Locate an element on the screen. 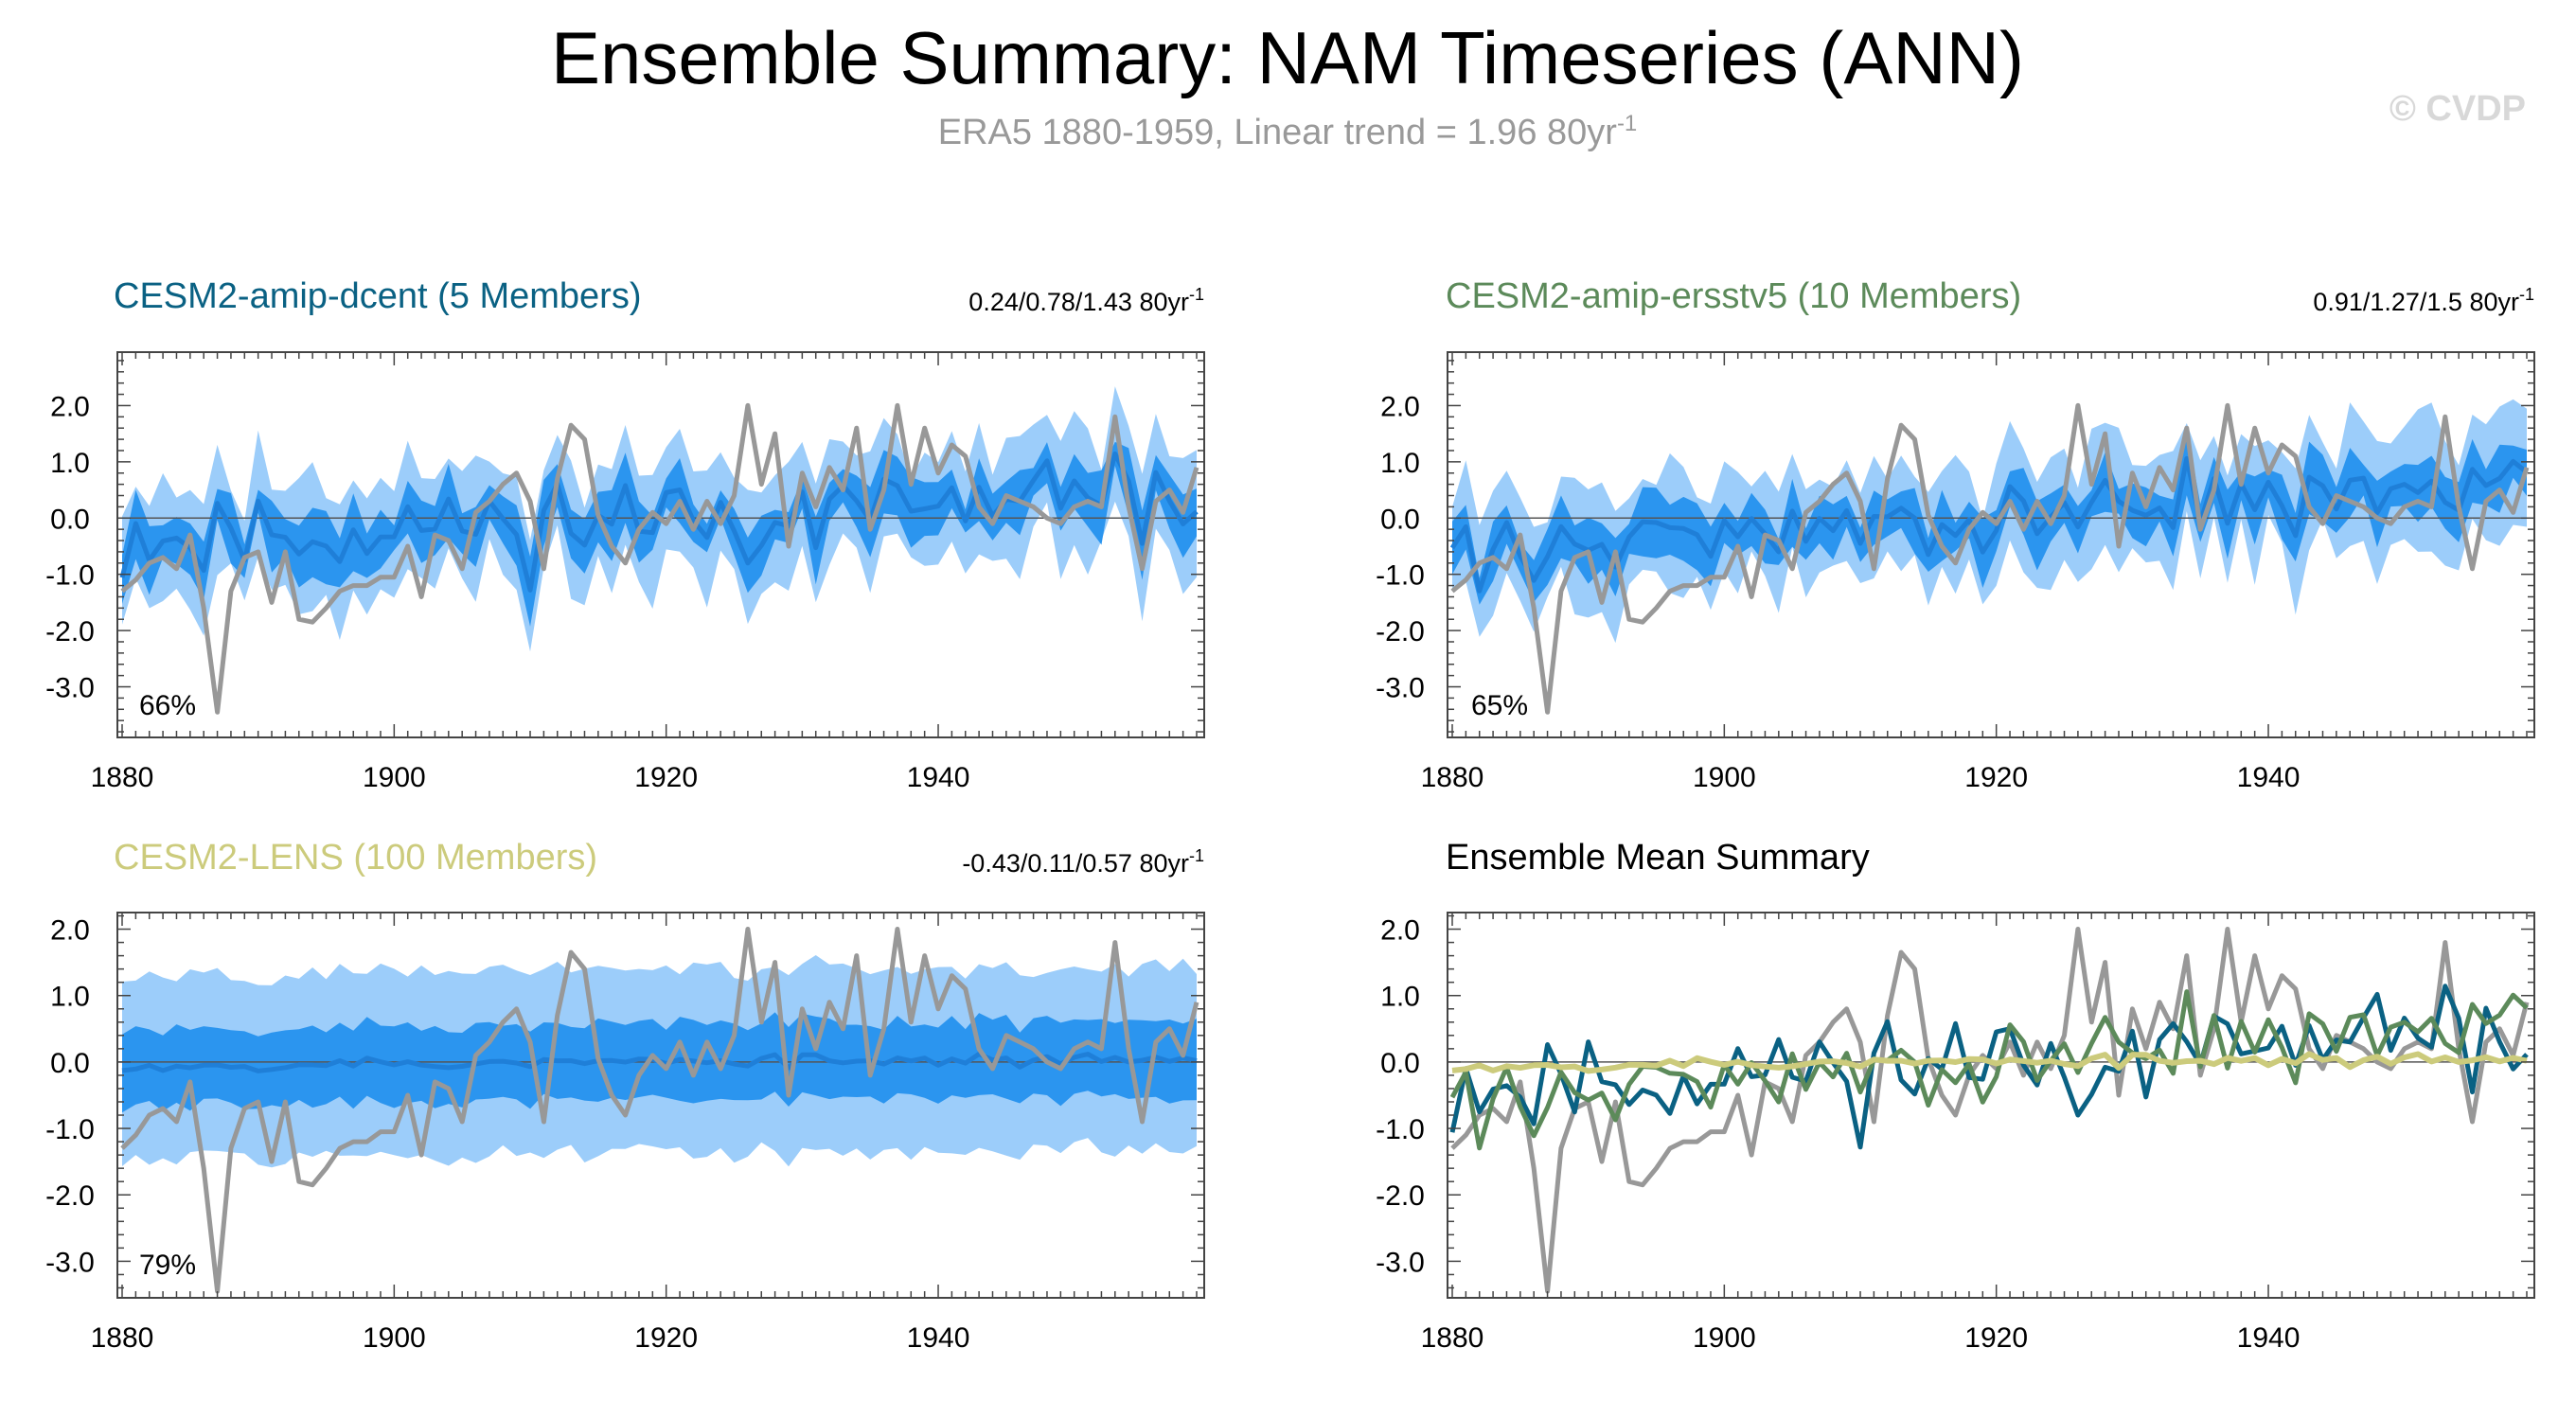 The height and width of the screenshot is (1401, 2576). percent-label: 66% is located at coordinates (167, 705).